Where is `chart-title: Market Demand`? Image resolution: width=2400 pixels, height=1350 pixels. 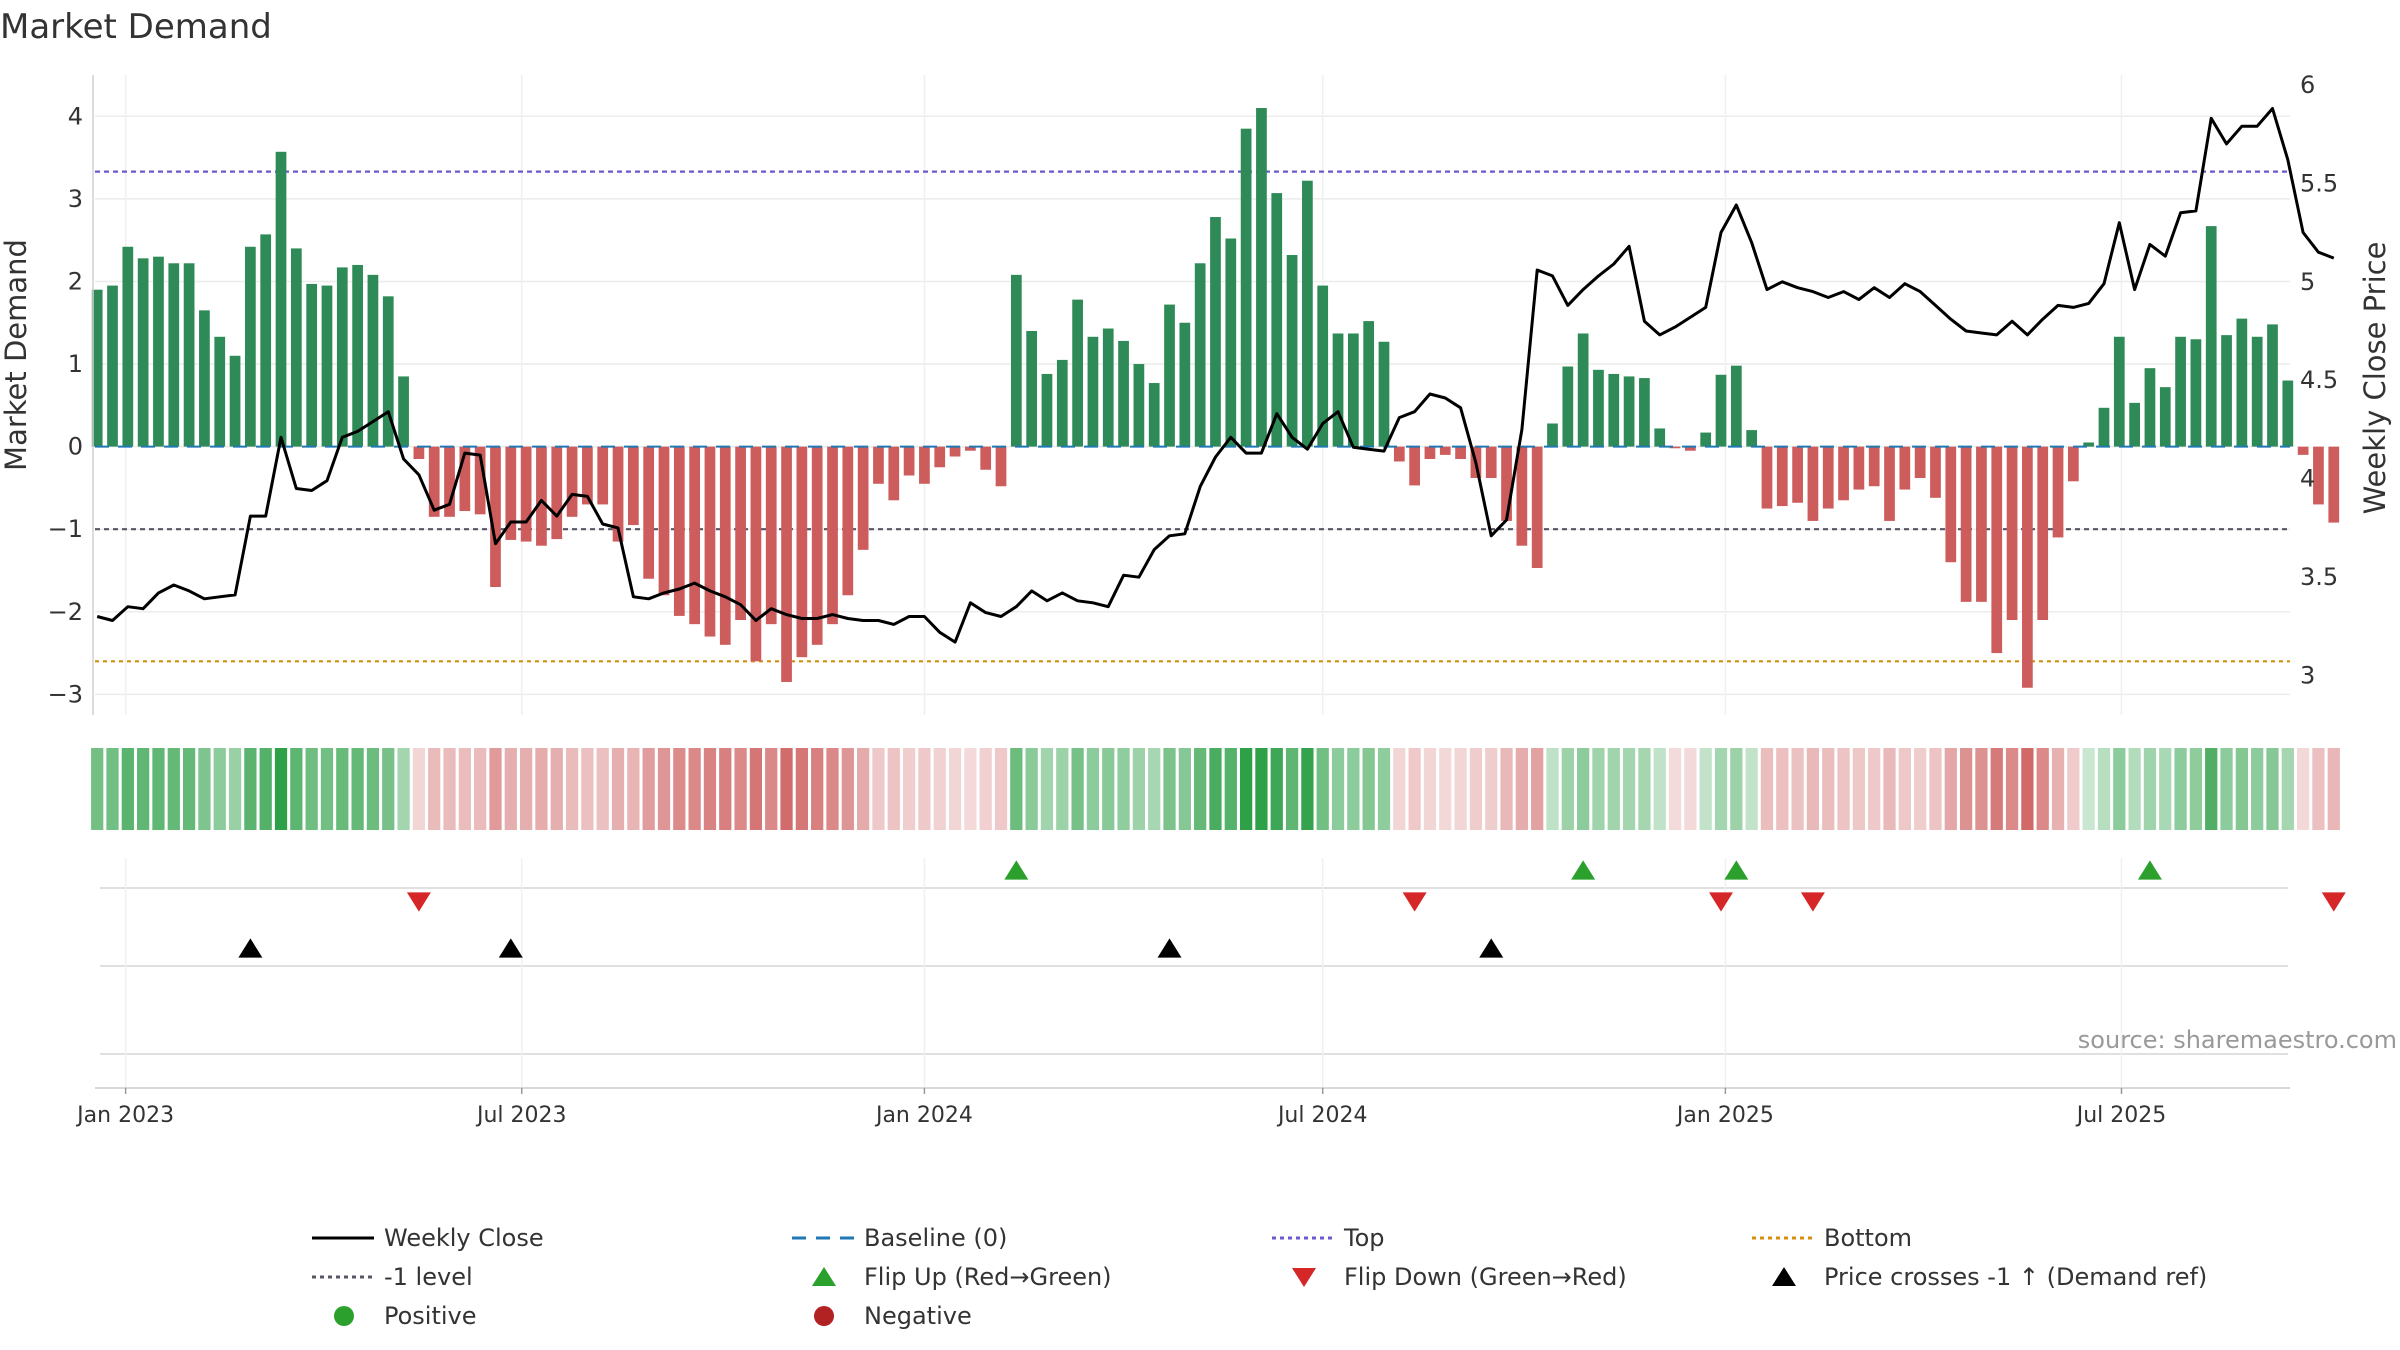
chart-title: Market Demand is located at coordinates (136, 27).